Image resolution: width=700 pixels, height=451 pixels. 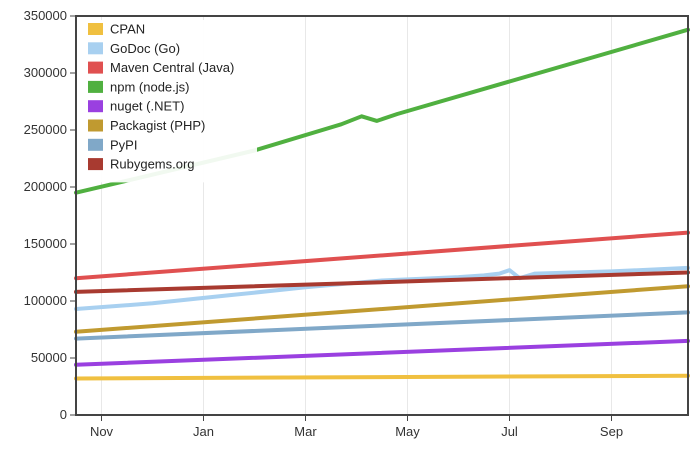 What do you see at coordinates (157, 125) in the screenshot?
I see `legend-label: Packagist (PHP)` at bounding box center [157, 125].